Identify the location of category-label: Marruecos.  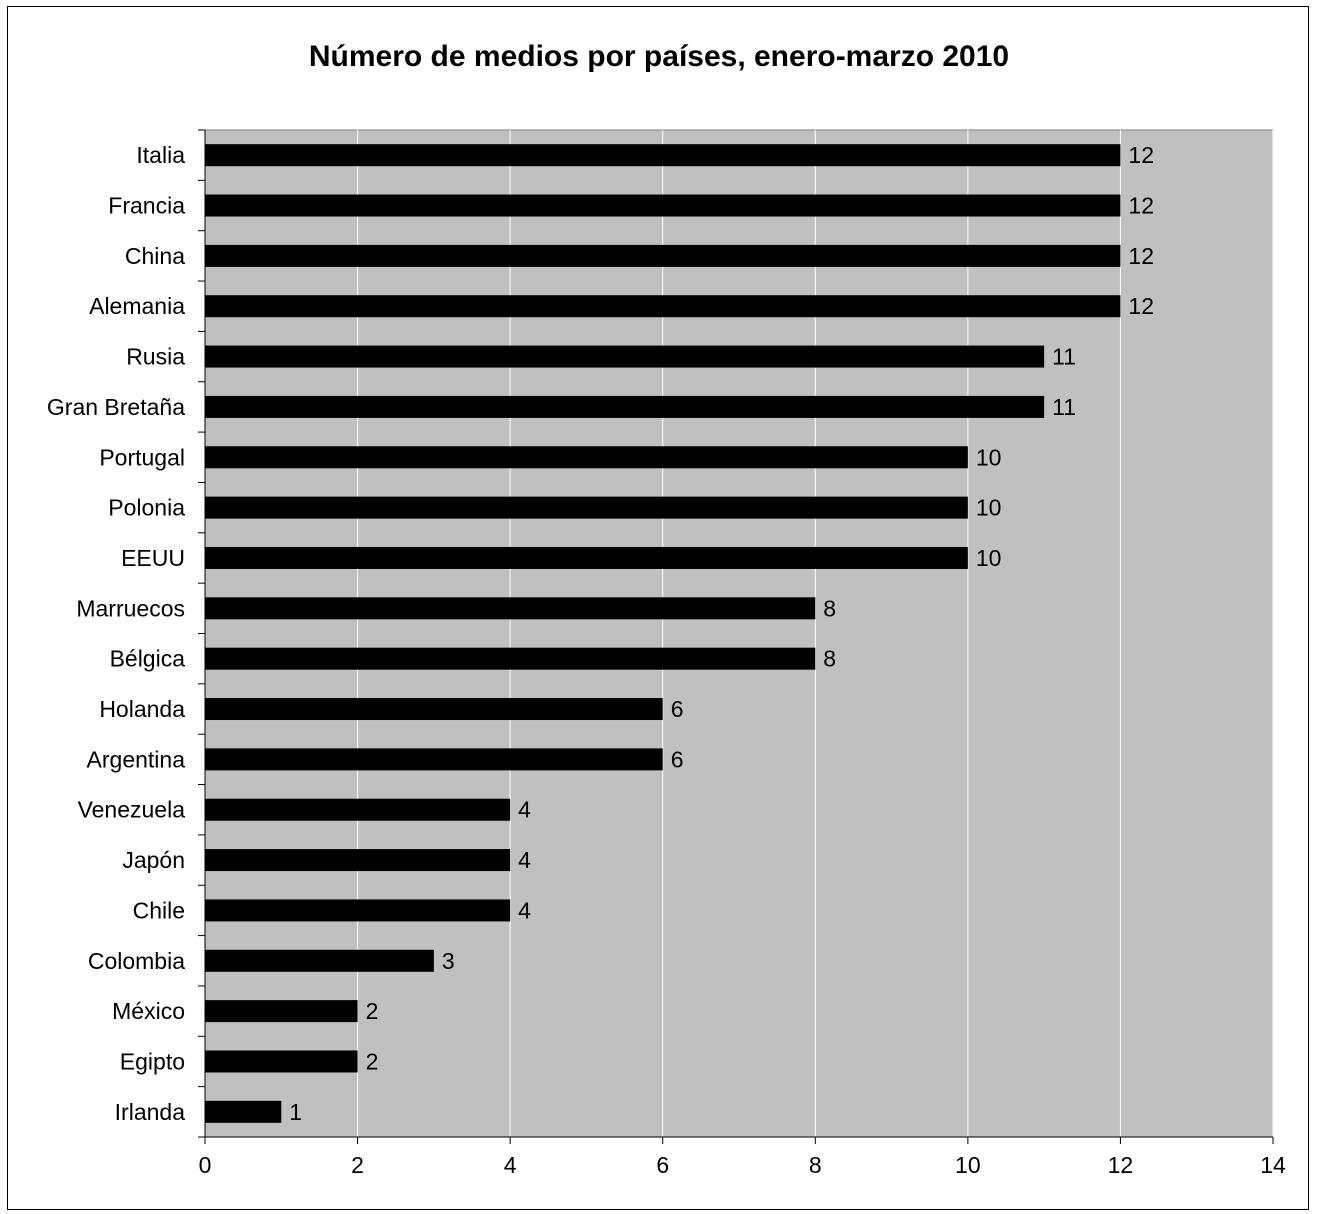
(130, 608).